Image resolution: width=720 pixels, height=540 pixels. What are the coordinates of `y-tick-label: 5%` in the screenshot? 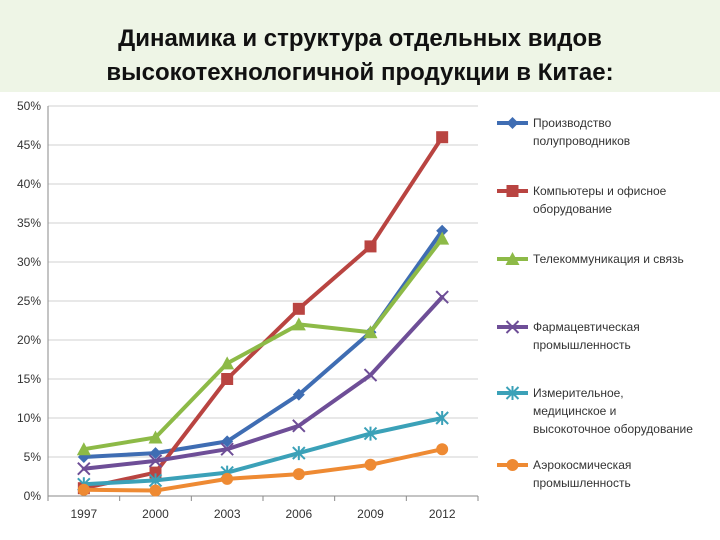 It's located at (33, 457).